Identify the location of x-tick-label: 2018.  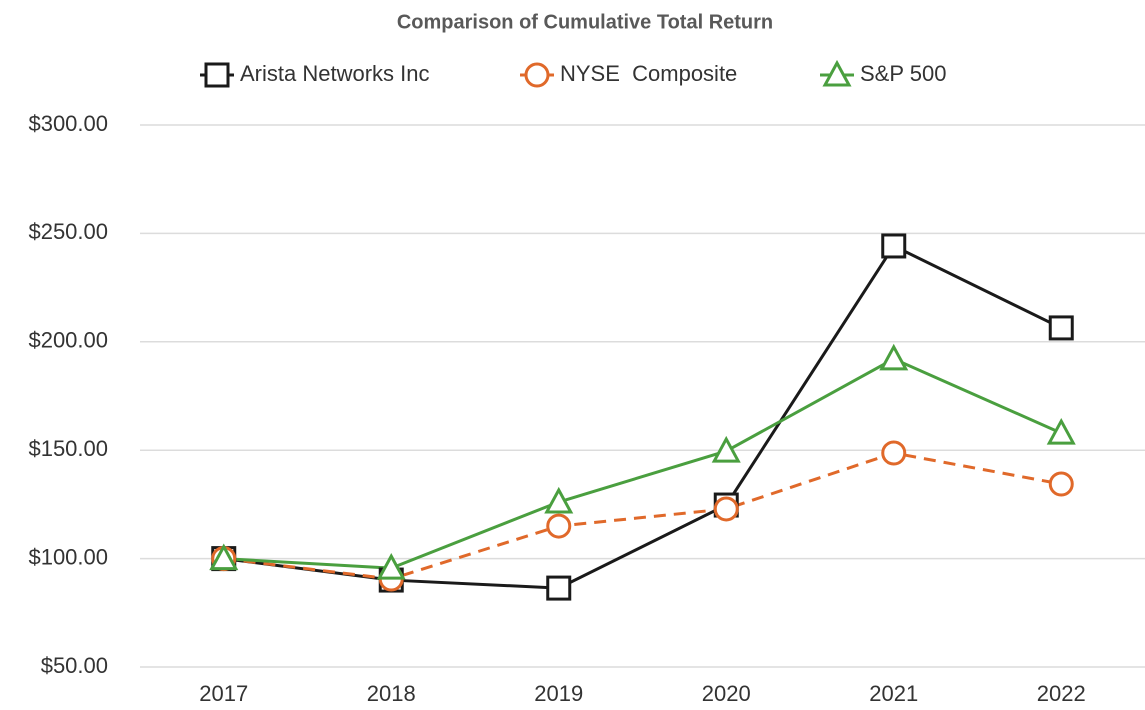
(391, 693).